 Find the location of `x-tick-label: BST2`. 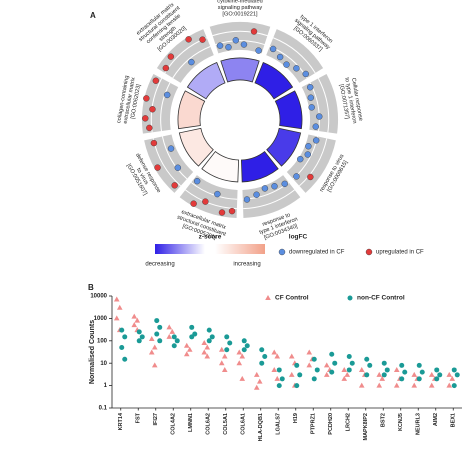

x-tick-label: BST2 is located at coordinates (384, 420).